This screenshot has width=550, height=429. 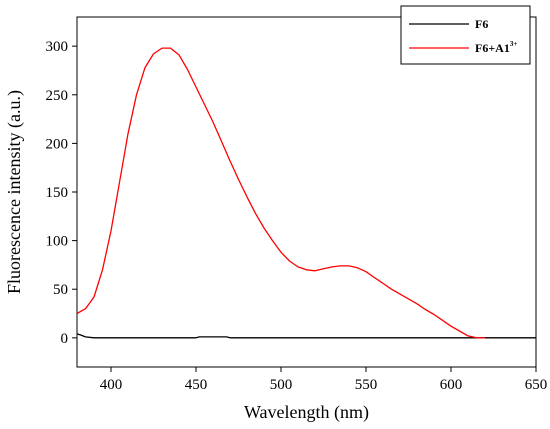 I want to click on x-axis-title: Wavelength (nm), so click(x=306, y=412).